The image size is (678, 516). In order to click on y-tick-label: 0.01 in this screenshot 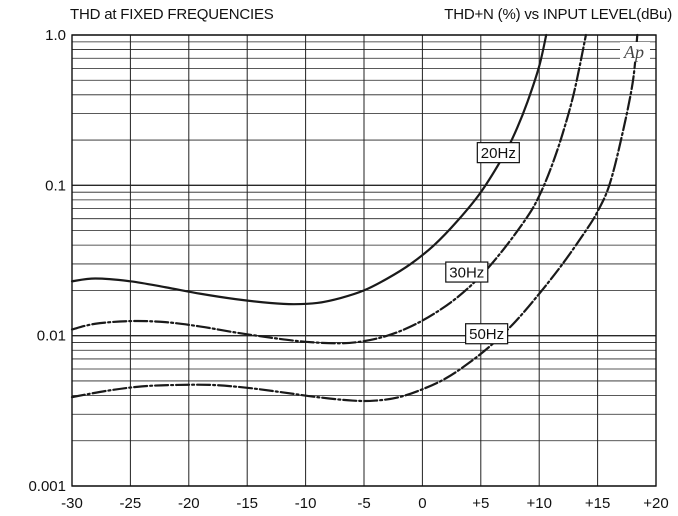, I will do `click(51, 336)`.